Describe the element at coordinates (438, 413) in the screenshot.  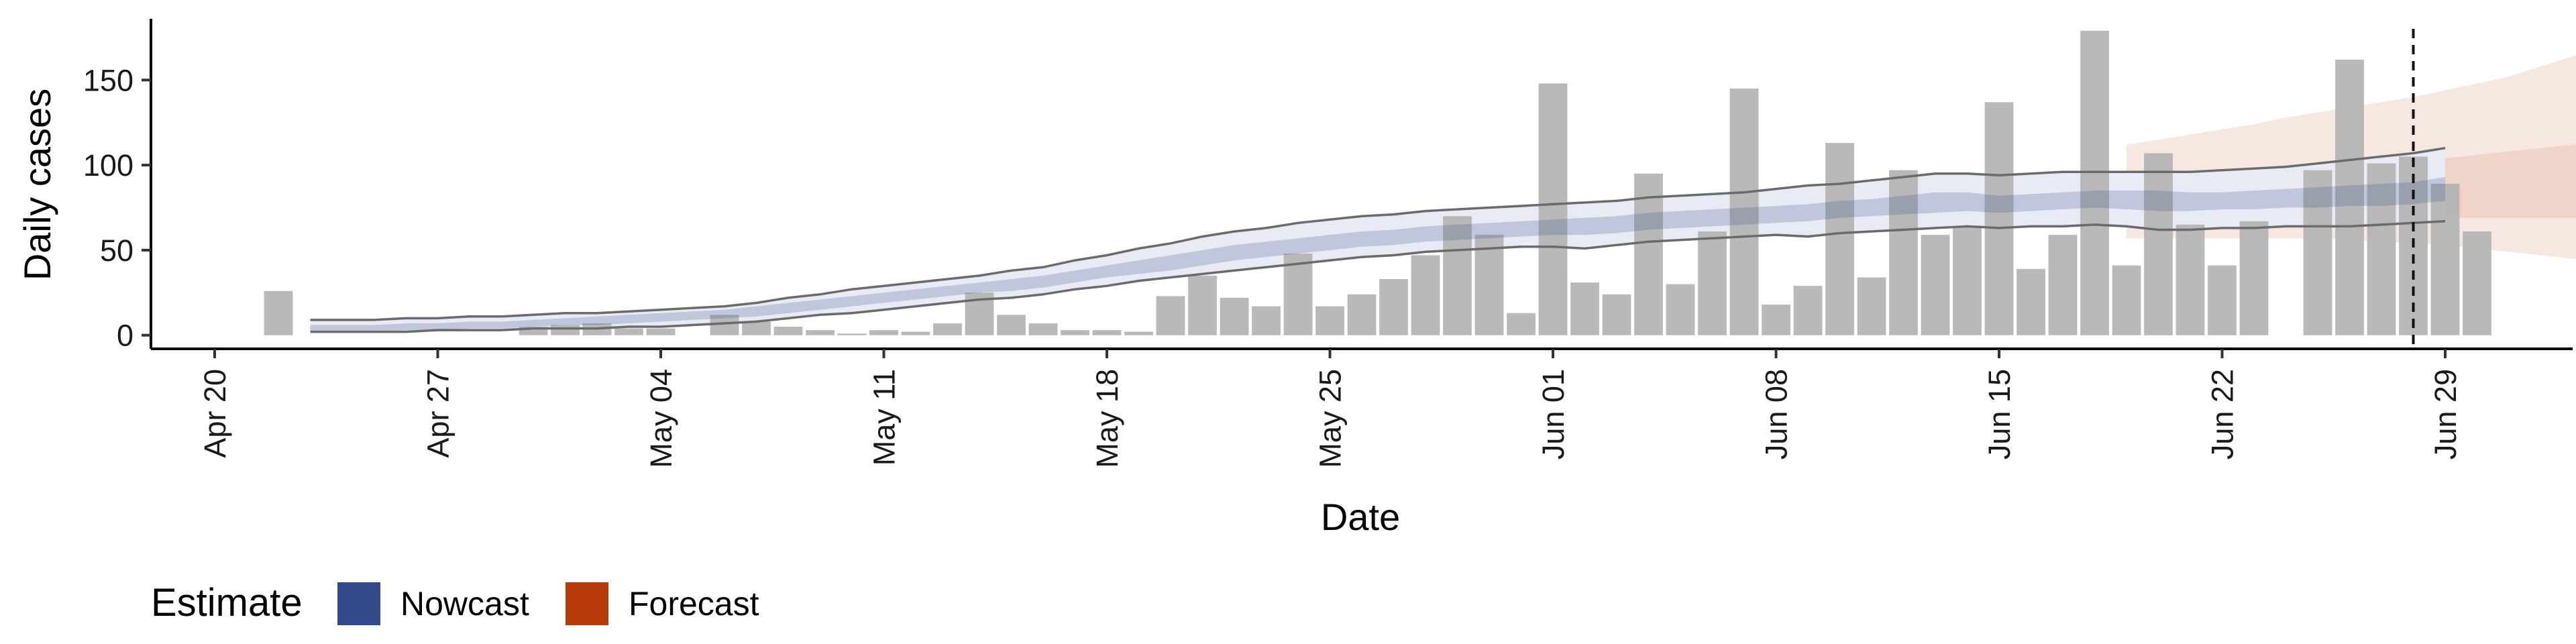
I see `x-tick-label: Apr 27` at that location.